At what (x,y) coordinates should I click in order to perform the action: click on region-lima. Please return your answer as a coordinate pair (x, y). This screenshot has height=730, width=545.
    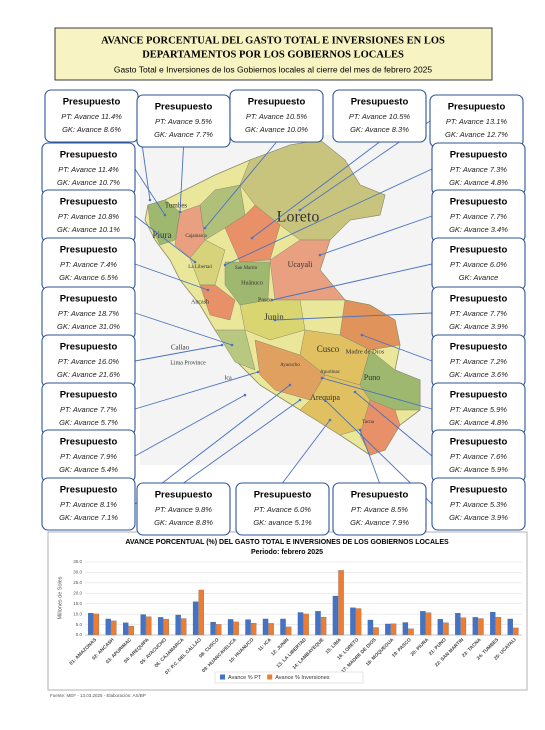
    Looking at the image, I should click on (235, 350).